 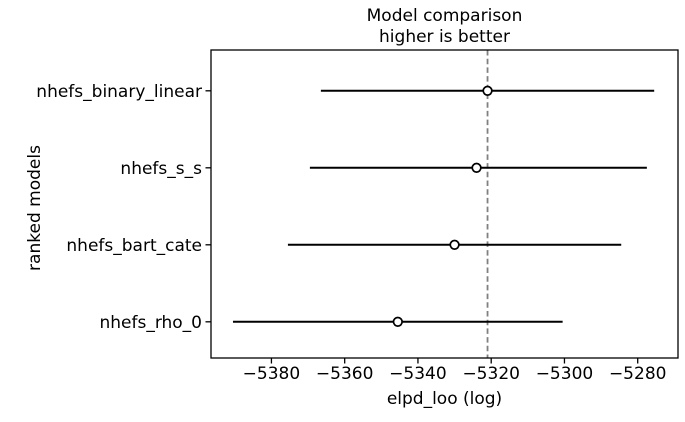 I want to click on x-tick-label: −5340, so click(x=418, y=374).